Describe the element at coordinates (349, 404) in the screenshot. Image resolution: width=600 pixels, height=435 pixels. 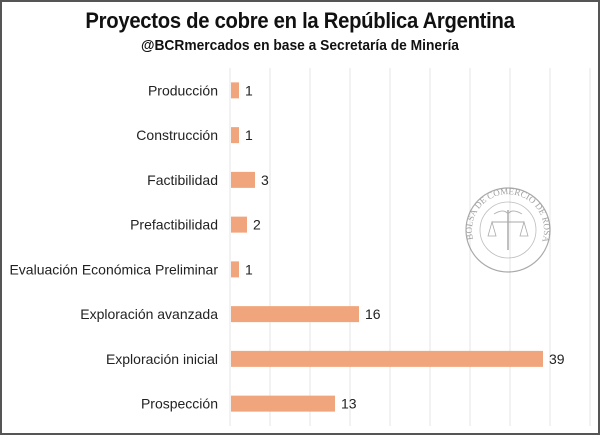
I see `value-label: 13` at that location.